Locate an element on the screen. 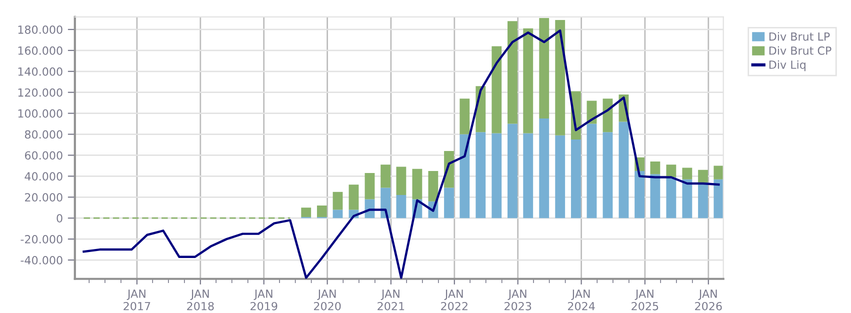  y-tick-label: 180.000 is located at coordinates (40, 29).